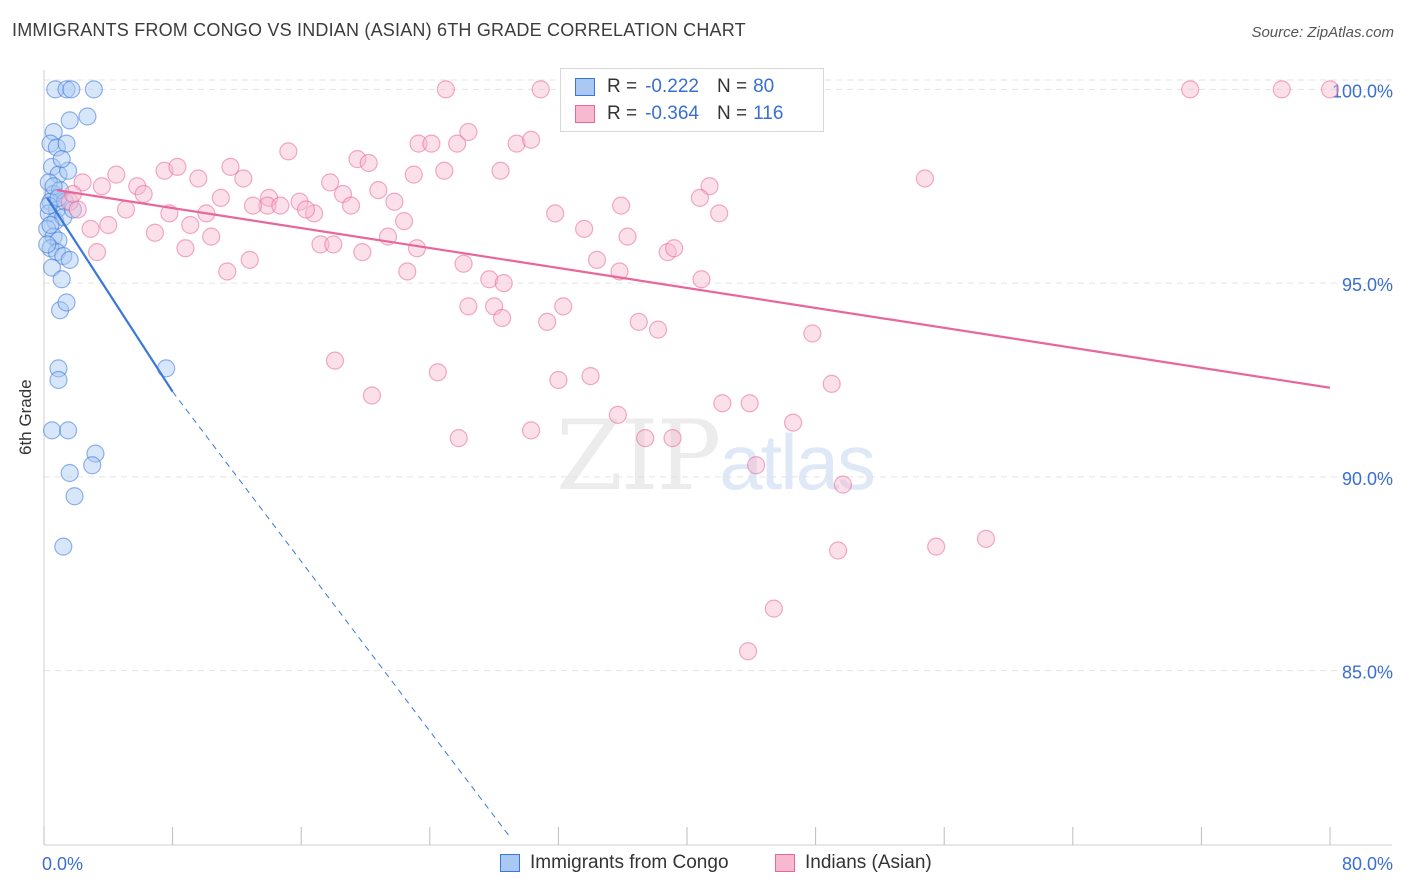 The width and height of the screenshot is (1406, 892). I want to click on legend-n-value: 80, so click(764, 86).